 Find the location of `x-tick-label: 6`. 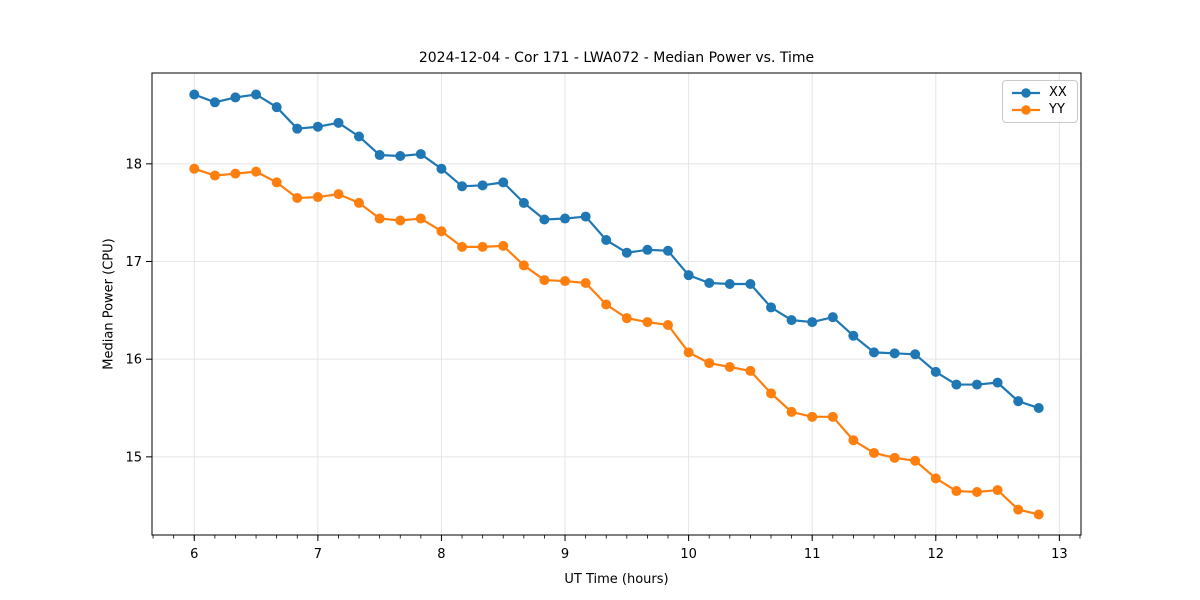

x-tick-label: 6 is located at coordinates (194, 554).